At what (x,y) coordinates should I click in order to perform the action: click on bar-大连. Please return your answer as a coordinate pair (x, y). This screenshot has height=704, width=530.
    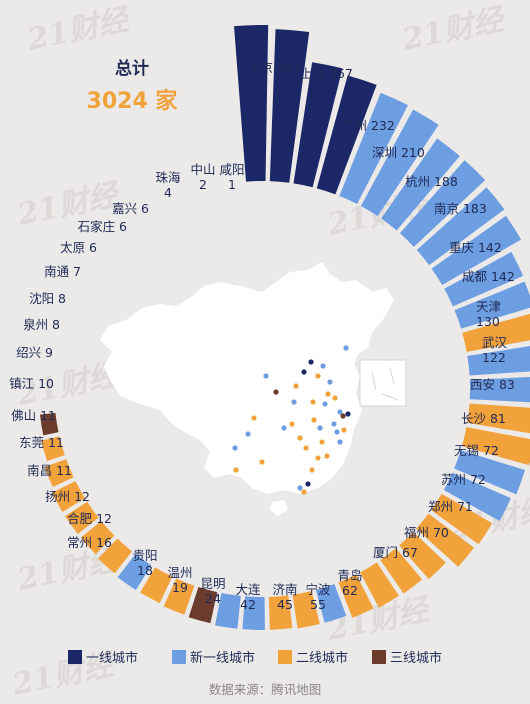
    Looking at the image, I should click on (445, 540).